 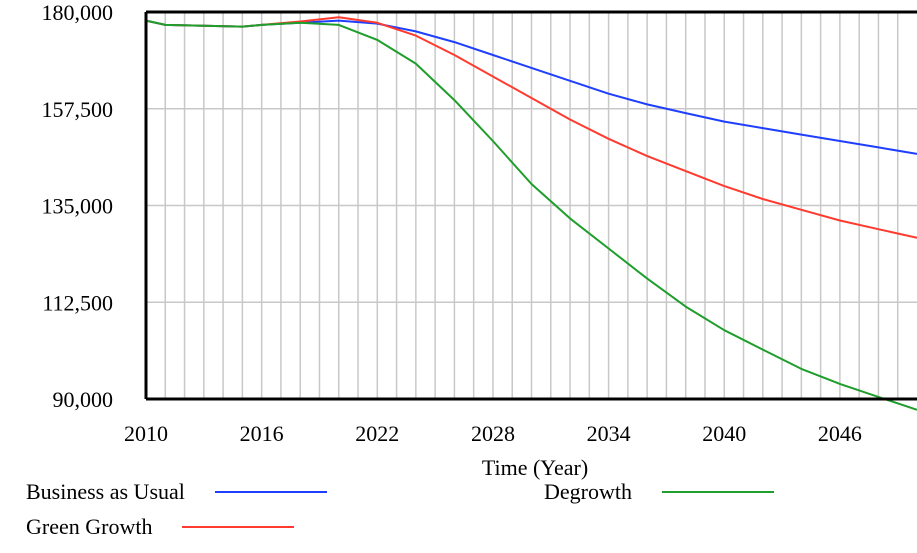 I want to click on x-tick-label: 2022, so click(x=377, y=433).